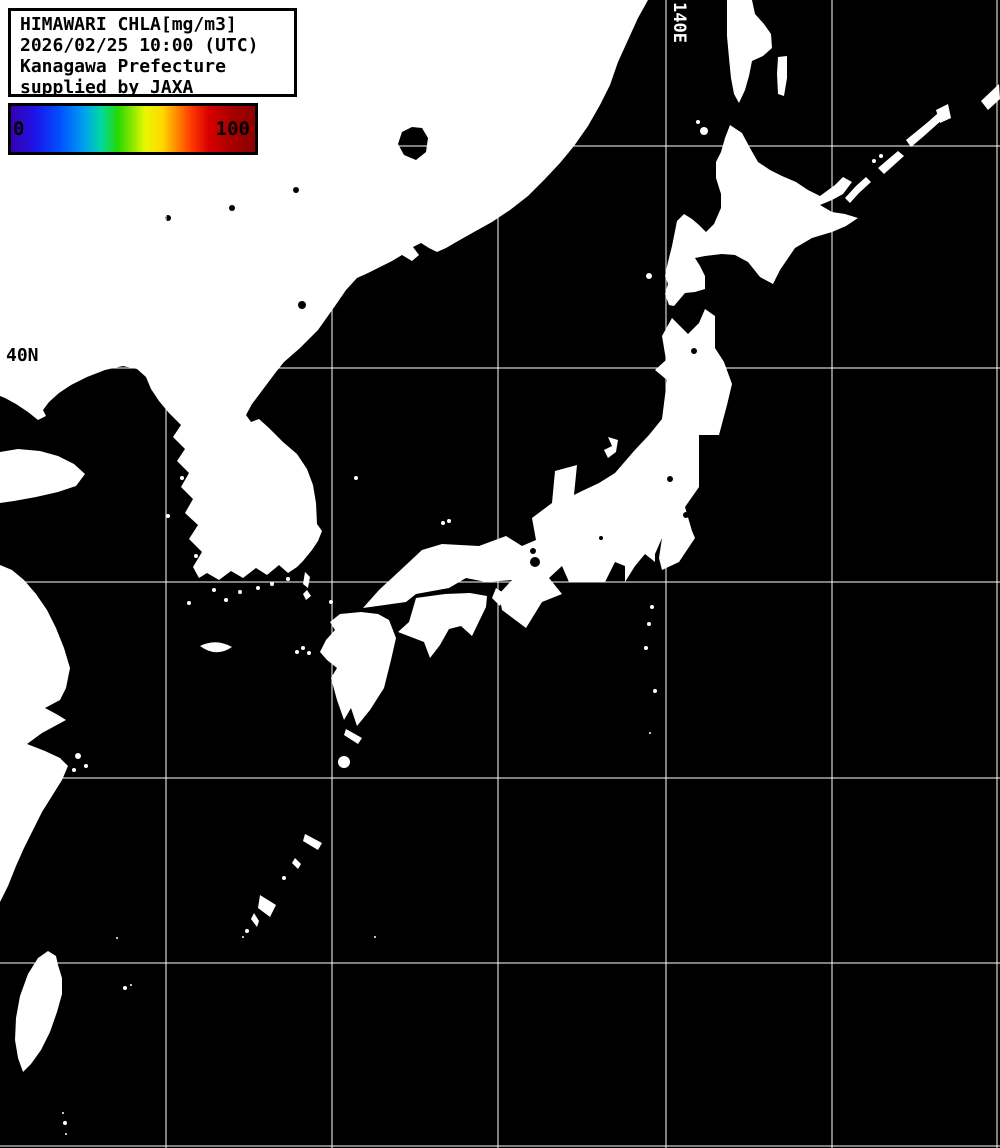 Image resolution: width=1000 pixels, height=1148 pixels. Describe the element at coordinates (107, 87) in the screenshot. I see `credit-label: supplied by JAXA` at that location.